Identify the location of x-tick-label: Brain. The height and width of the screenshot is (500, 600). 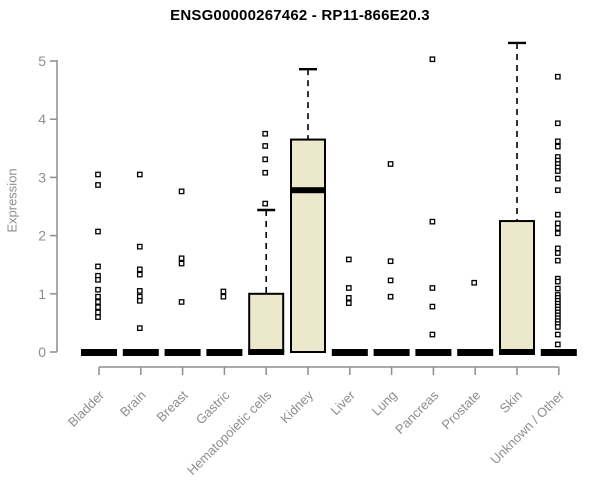
(133, 404).